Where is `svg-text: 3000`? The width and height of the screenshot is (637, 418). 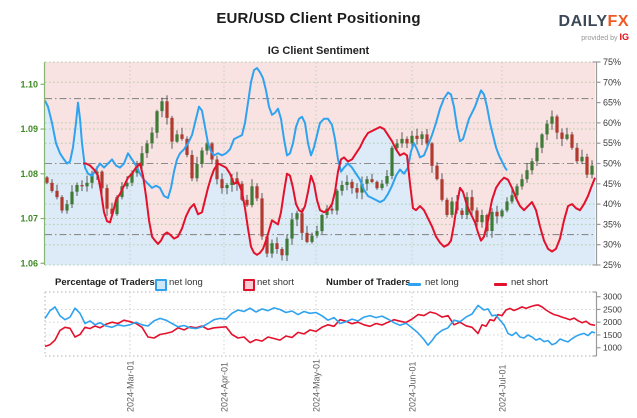 svg-text: 3000 is located at coordinates (612, 297).